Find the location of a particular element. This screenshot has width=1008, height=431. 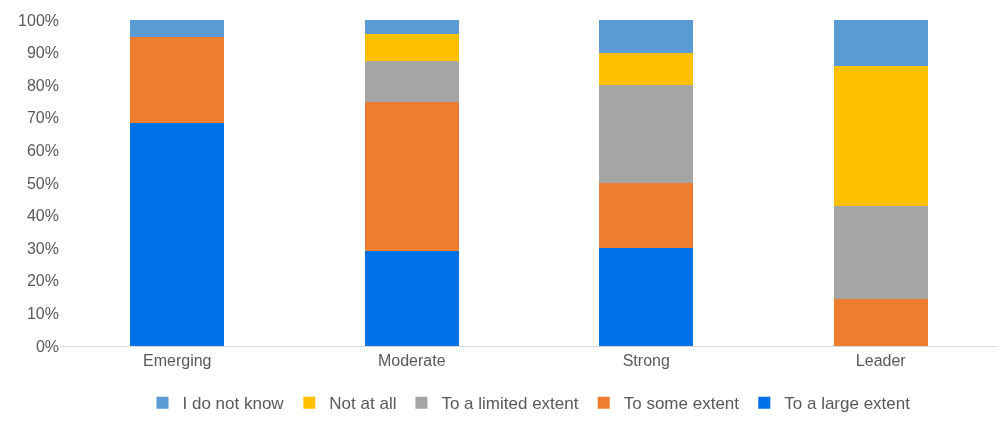

y-tick-label: 30% is located at coordinates (42, 248).